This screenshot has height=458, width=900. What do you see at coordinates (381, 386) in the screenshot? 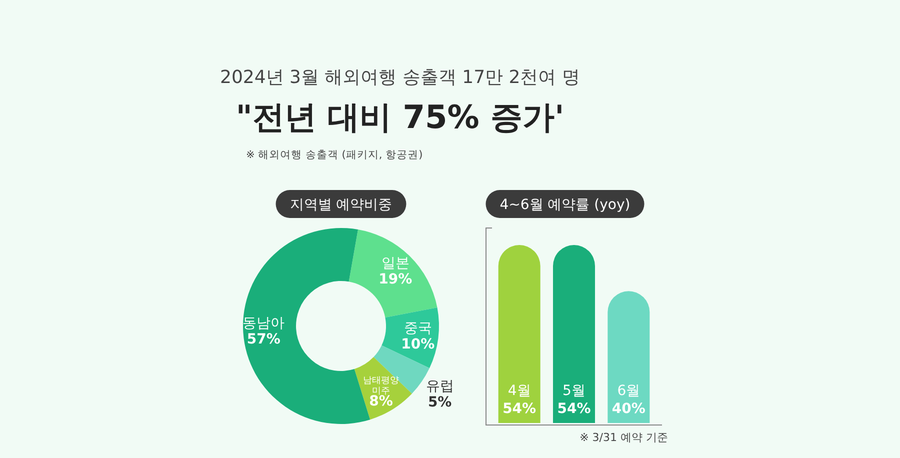
I see `slice-label: 남태평양 미주` at bounding box center [381, 386].